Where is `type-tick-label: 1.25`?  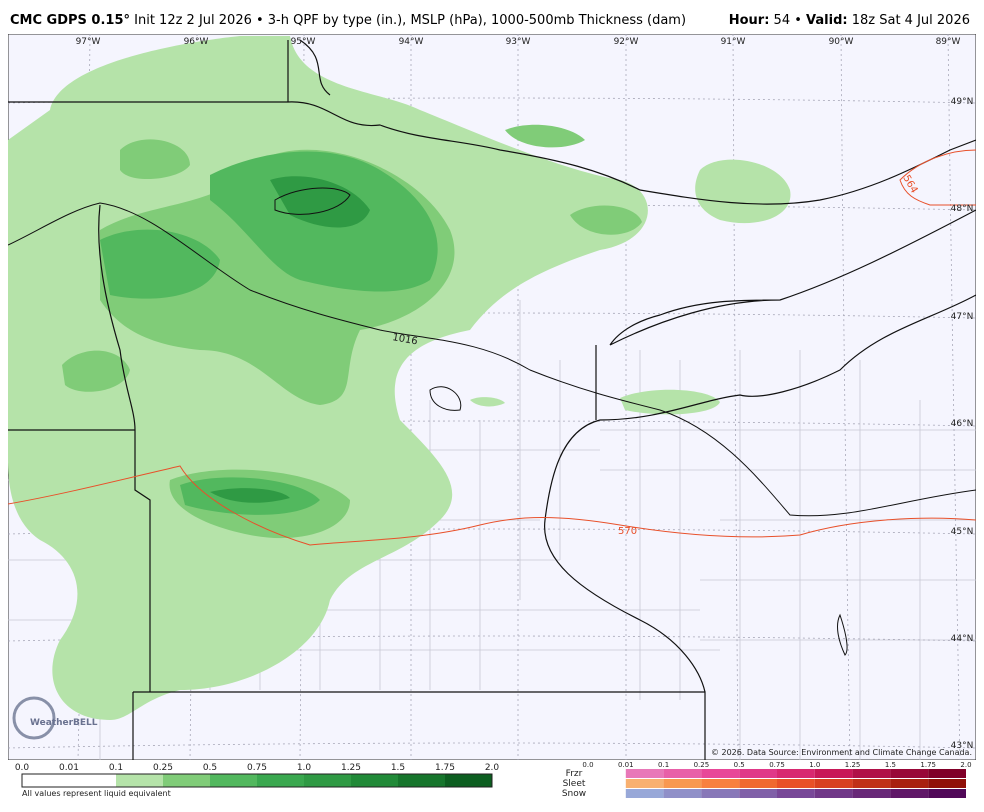 type-tick-label: 1.25 is located at coordinates (853, 765).